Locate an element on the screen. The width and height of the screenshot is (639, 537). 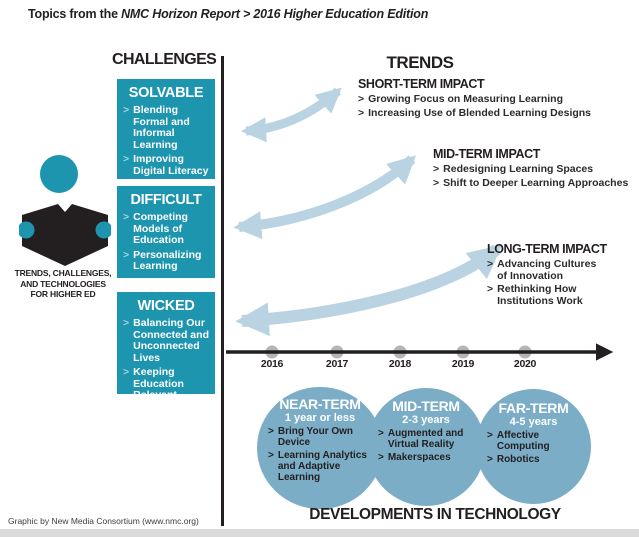
trend-item: > Shift to Deeper Learning Approaches is located at coordinates (531, 183).